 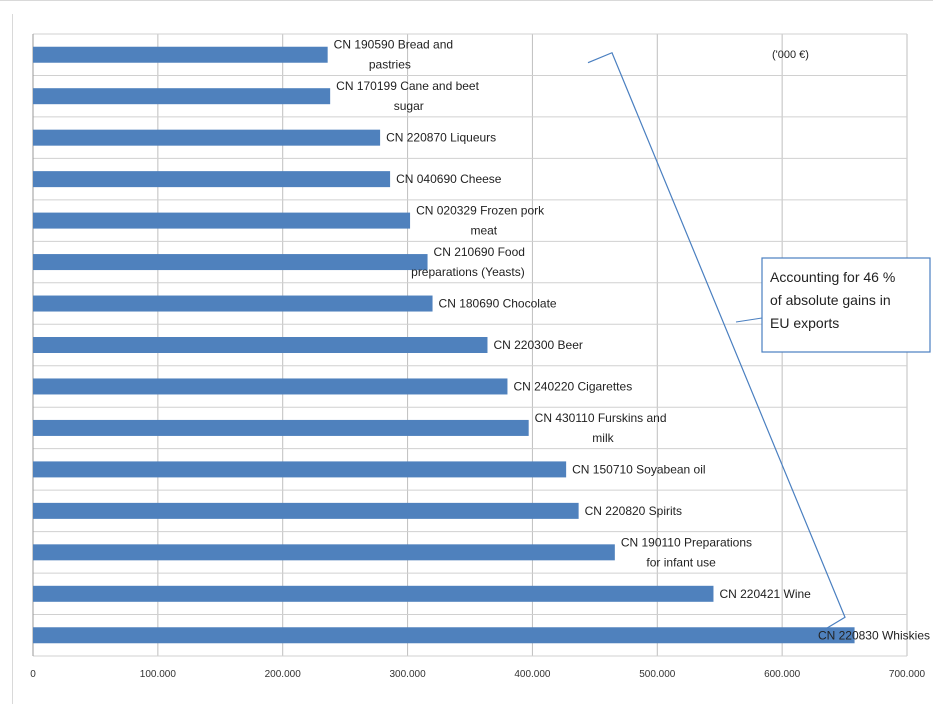 I want to click on bar-label-line: CN 220300 Beer, so click(x=537, y=345).